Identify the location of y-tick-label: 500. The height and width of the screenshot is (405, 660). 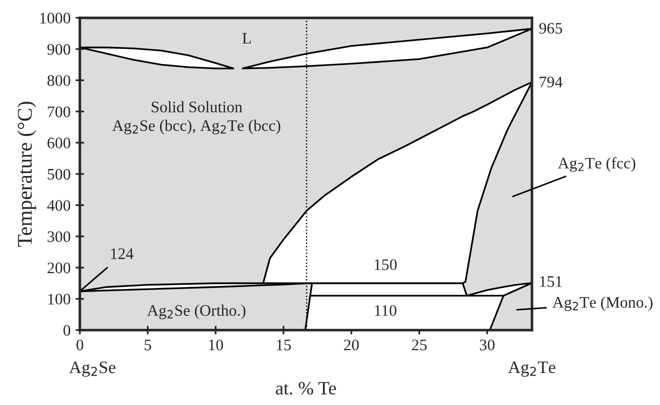
(59, 174).